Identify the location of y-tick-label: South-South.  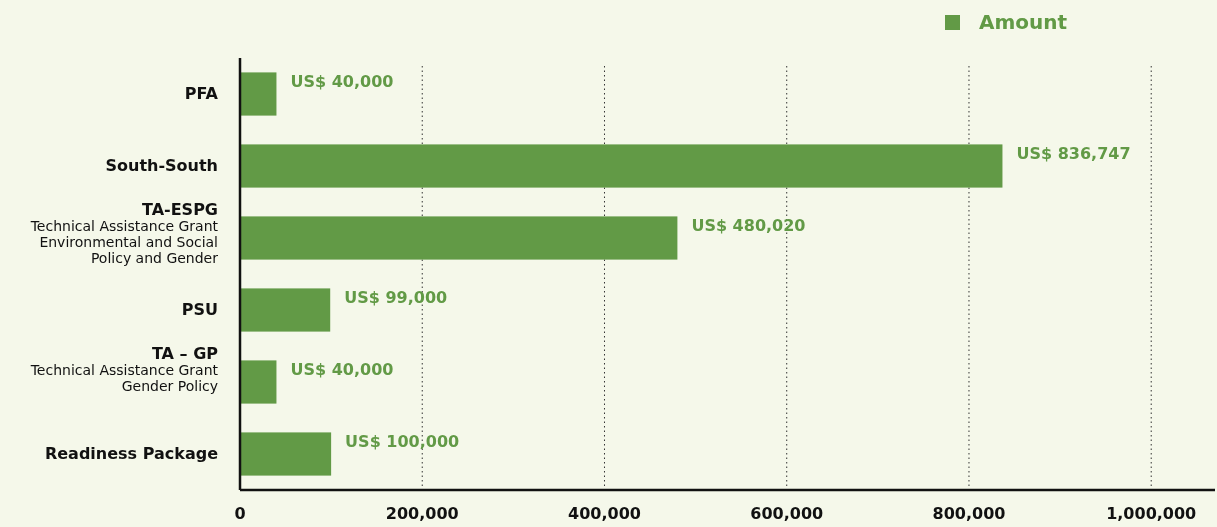
(161, 165).